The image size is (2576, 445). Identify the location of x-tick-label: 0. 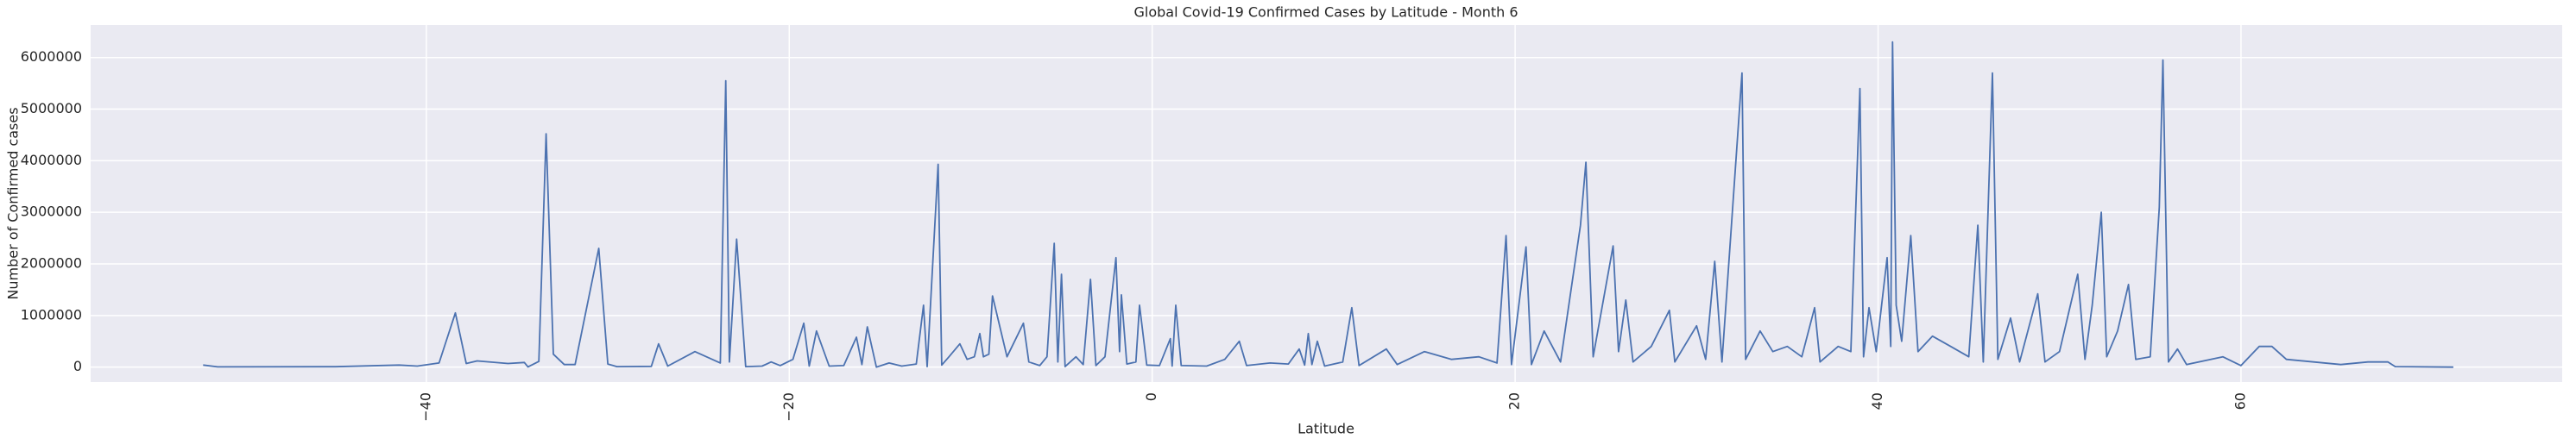
(1151, 396).